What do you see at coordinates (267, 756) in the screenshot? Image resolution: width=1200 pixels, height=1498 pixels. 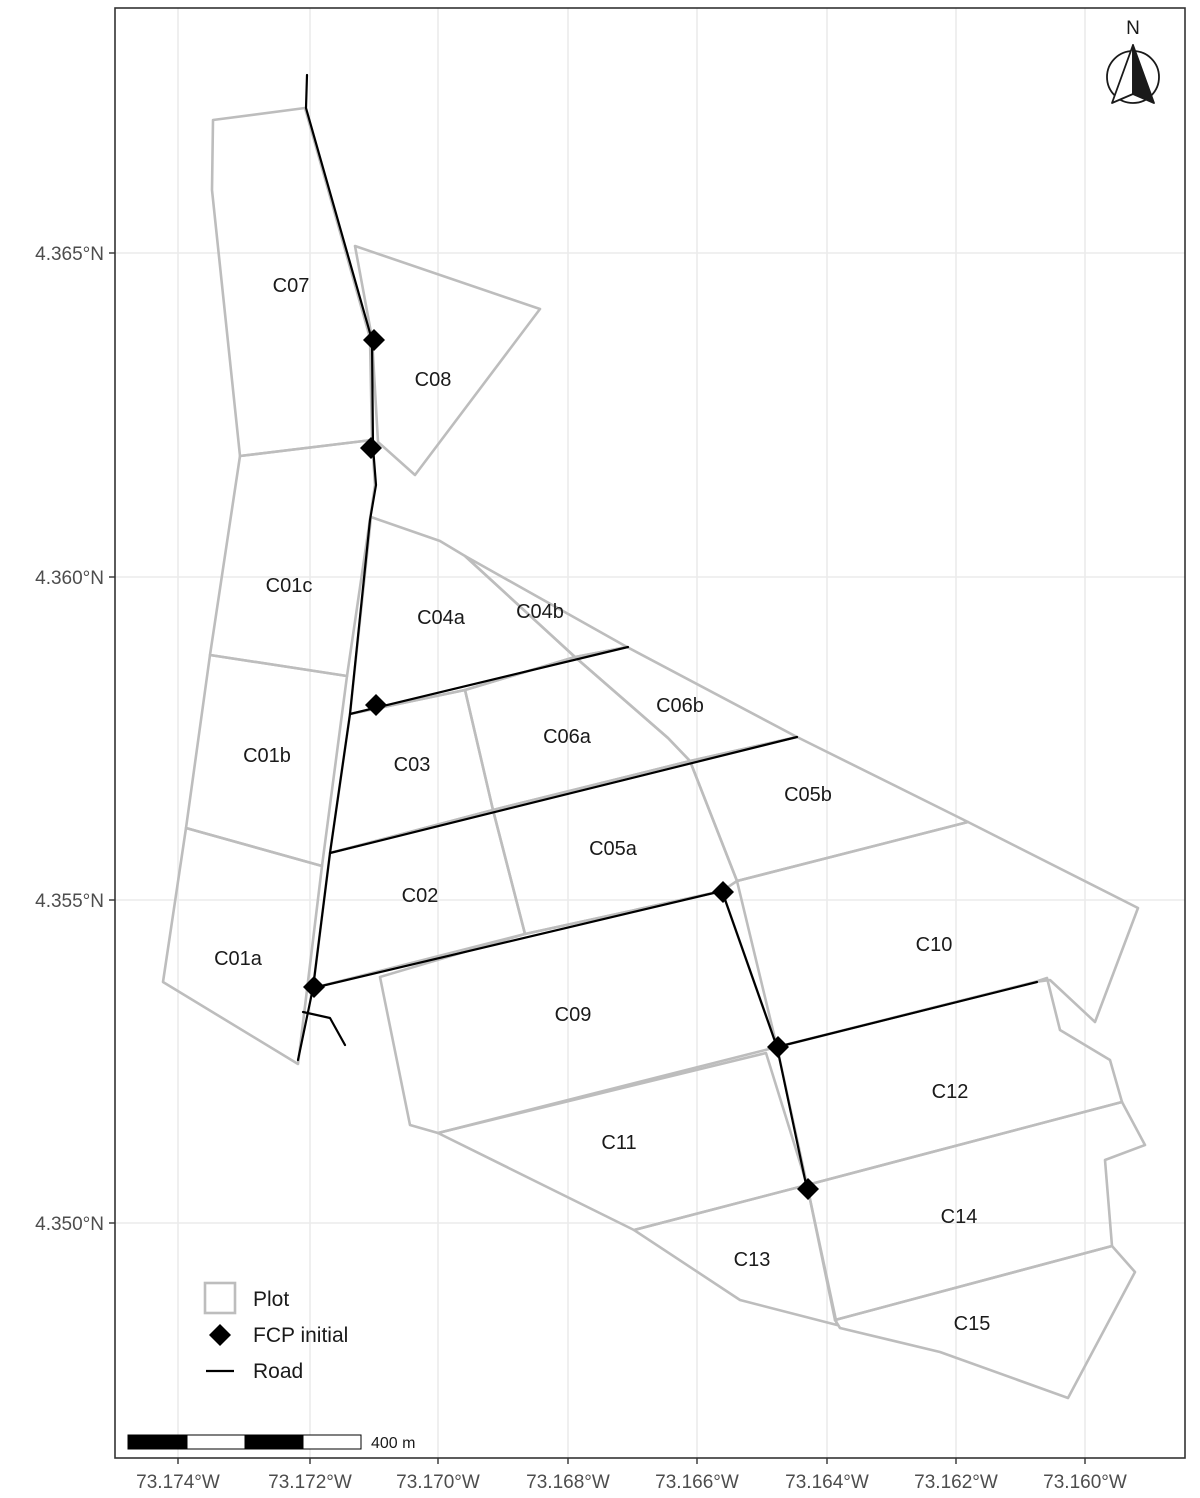 I see `plot-label: C01b` at bounding box center [267, 756].